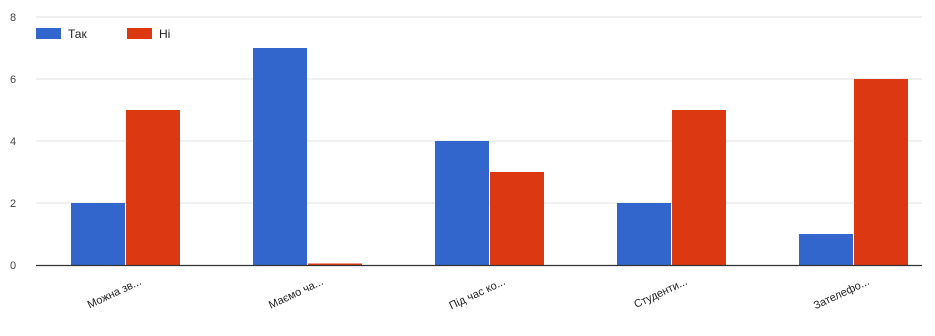 The height and width of the screenshot is (336, 935). What do you see at coordinates (826, 249) in the screenshot?
I see `bar-Так-5` at bounding box center [826, 249].